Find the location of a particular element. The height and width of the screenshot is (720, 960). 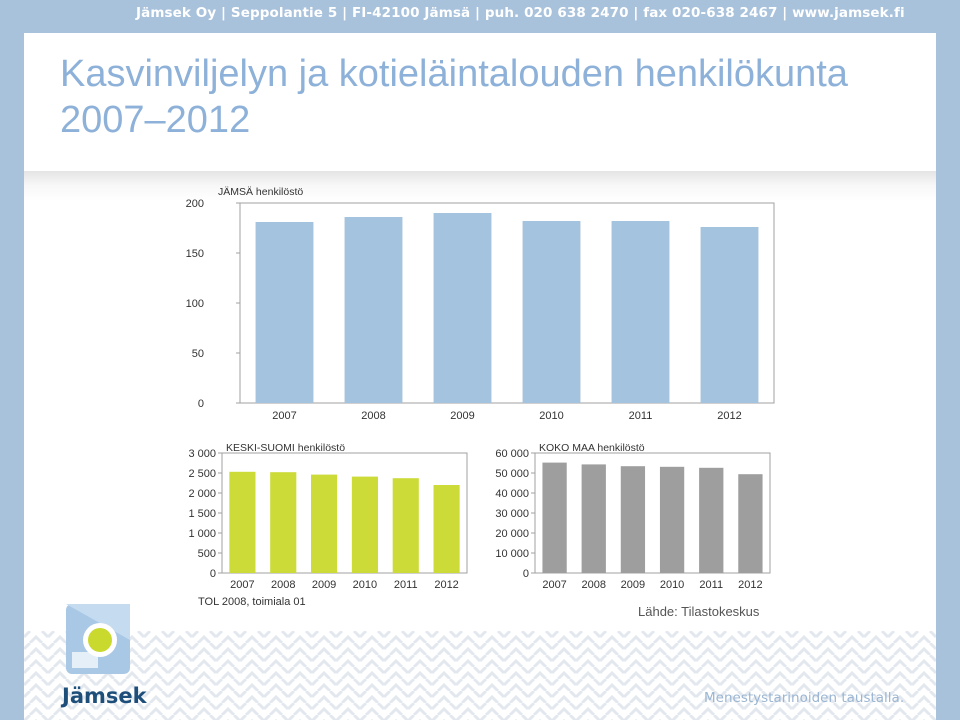

y-tick-label: 500 is located at coordinates (207, 554).